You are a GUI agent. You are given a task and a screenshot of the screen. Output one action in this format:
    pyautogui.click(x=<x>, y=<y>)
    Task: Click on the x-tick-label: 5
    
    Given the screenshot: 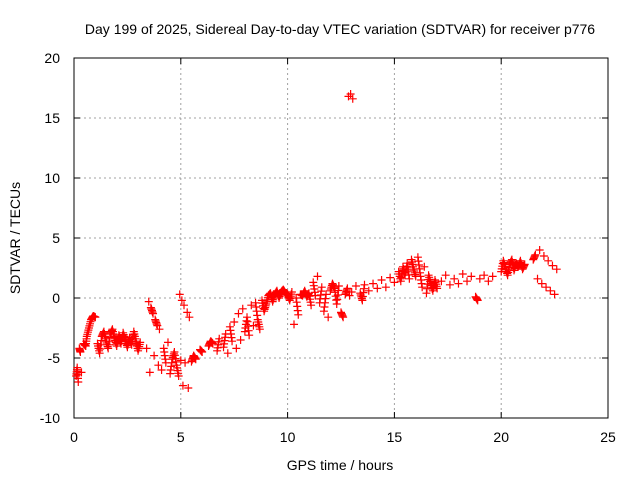 What is the action you would take?
    pyautogui.click(x=181, y=437)
    